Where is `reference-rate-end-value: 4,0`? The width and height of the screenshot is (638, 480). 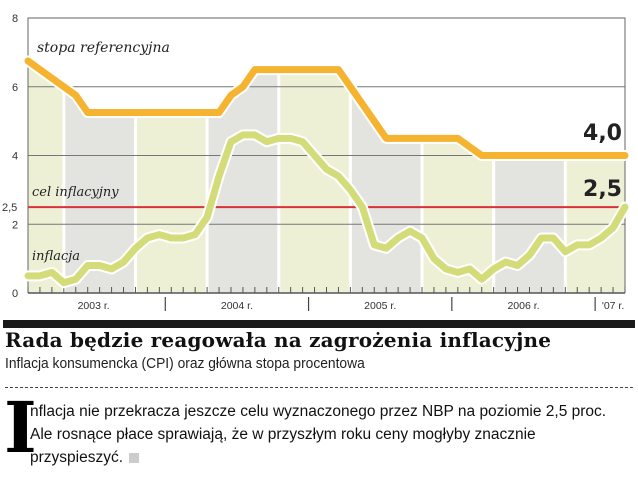
reference-rate-end-value: 4,0 is located at coordinates (602, 133).